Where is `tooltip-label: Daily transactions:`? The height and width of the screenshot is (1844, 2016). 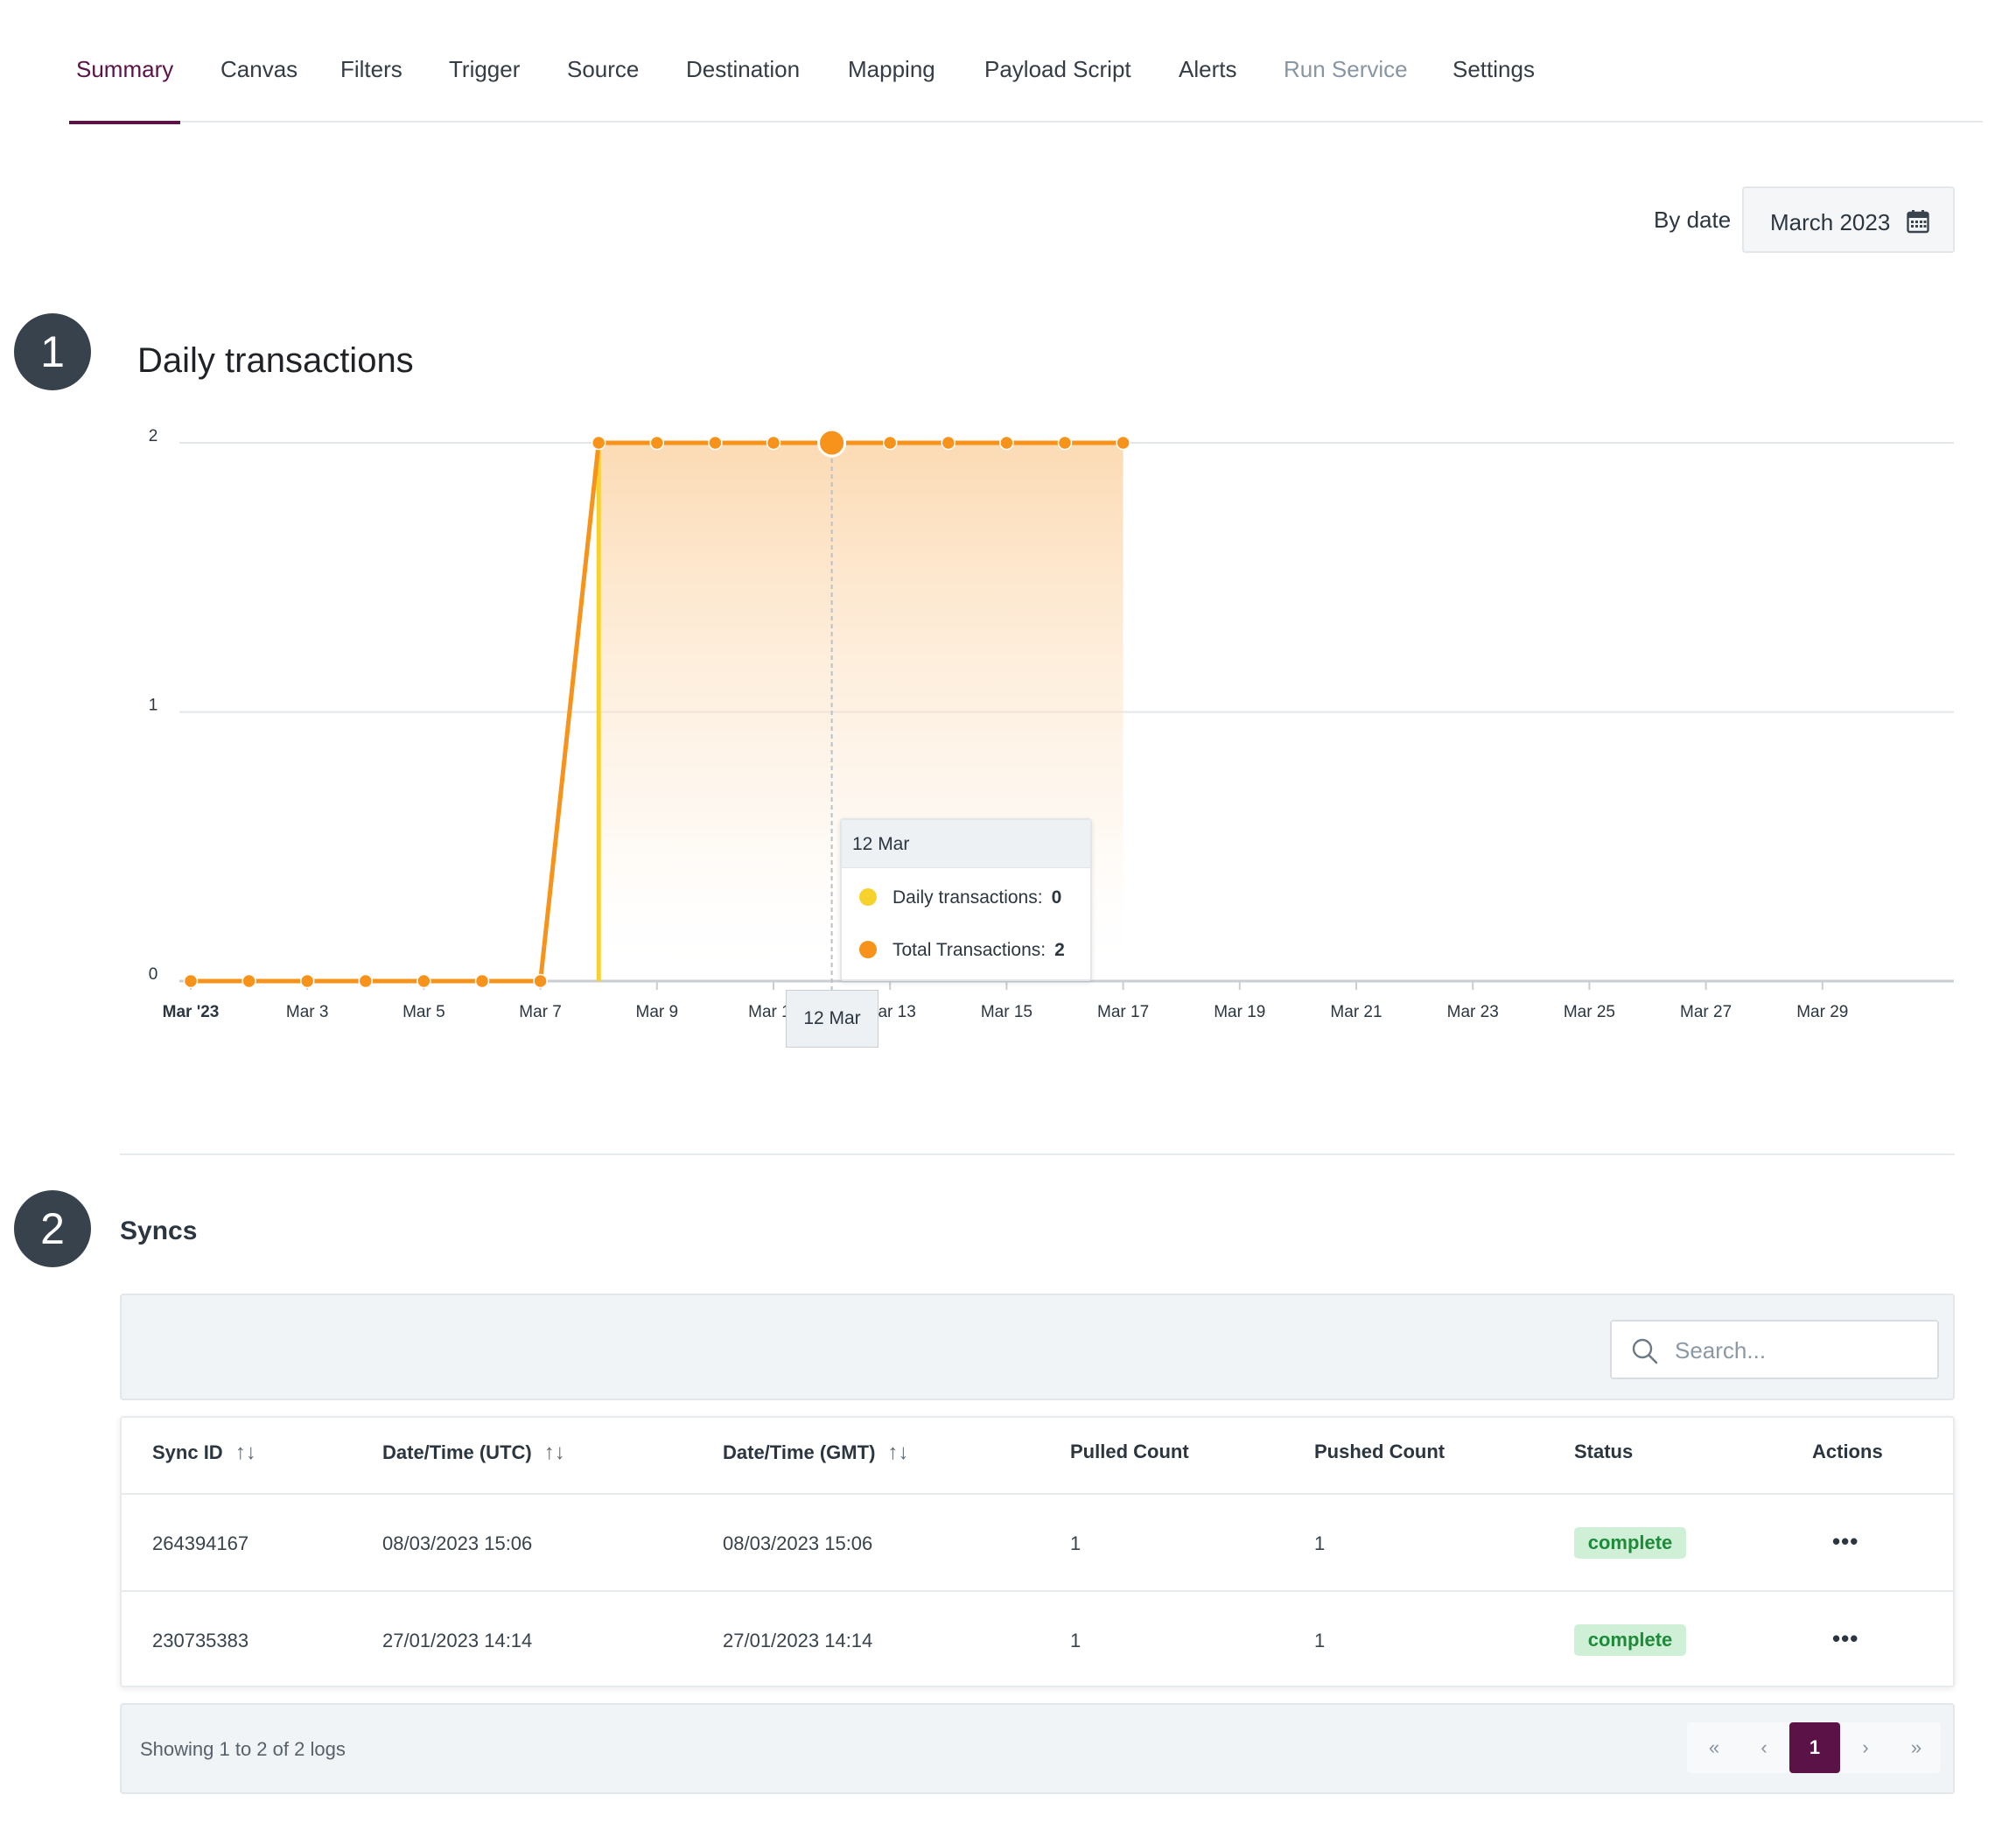 tooltip-label: Daily transactions: is located at coordinates (967, 897).